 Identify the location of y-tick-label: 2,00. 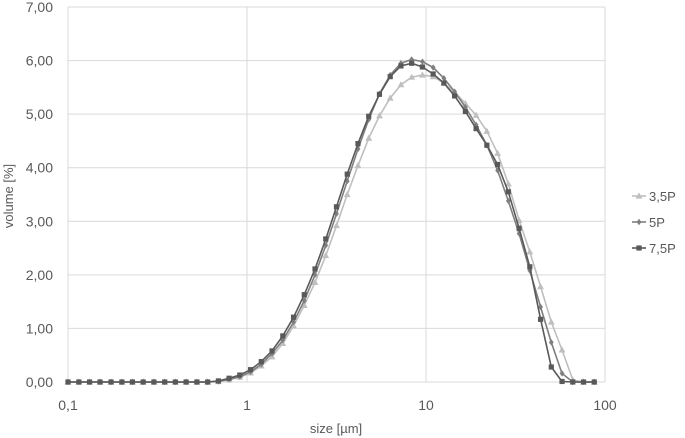
(39, 275).